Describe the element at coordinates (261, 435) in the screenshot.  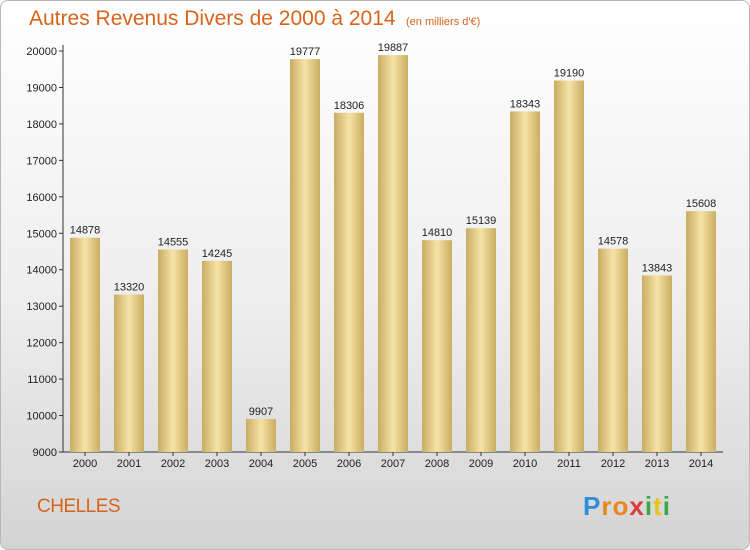
I see `bar-2004` at that location.